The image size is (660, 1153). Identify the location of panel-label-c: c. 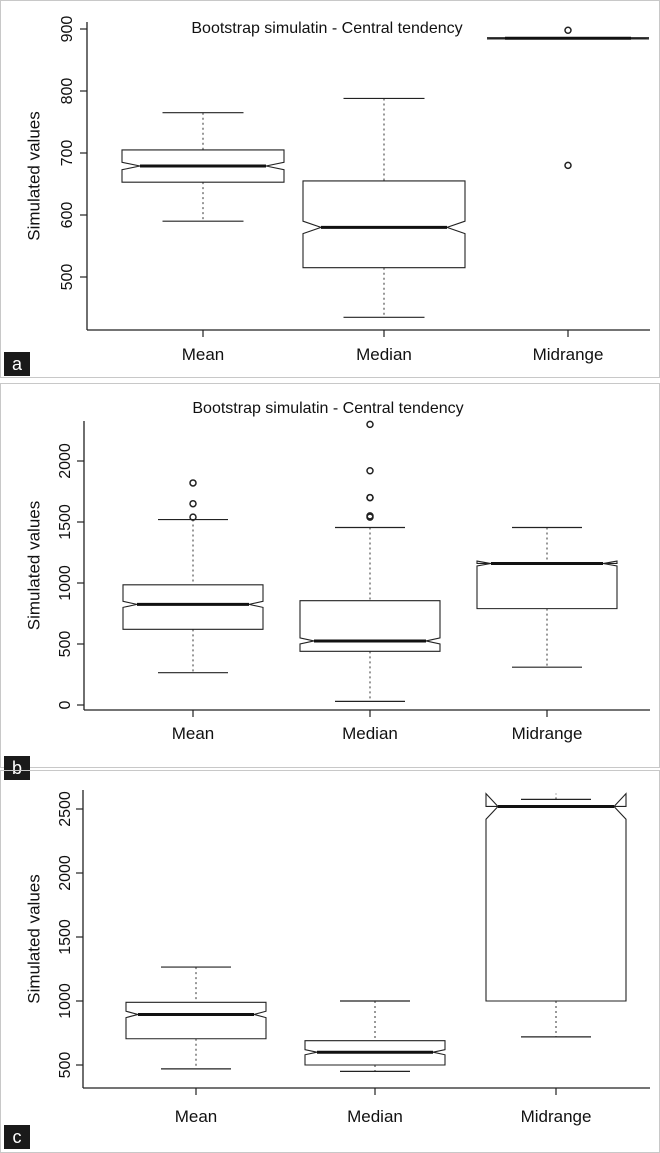
(17, 1137).